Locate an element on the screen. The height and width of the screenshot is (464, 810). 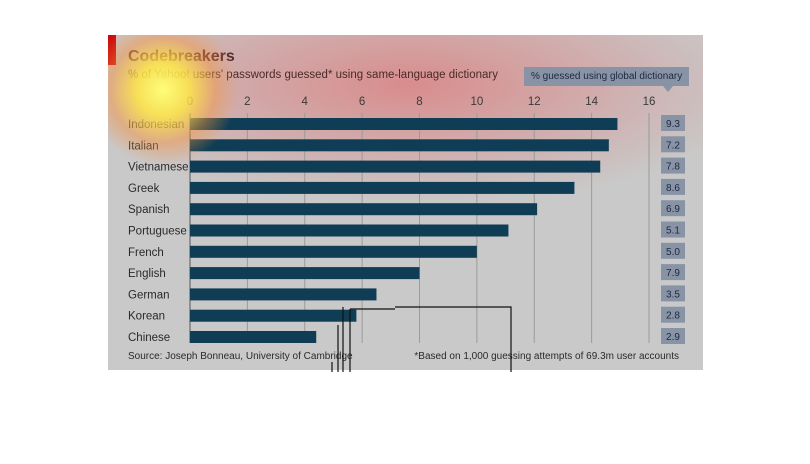
global-value-label: 8.6 is located at coordinates (673, 188).